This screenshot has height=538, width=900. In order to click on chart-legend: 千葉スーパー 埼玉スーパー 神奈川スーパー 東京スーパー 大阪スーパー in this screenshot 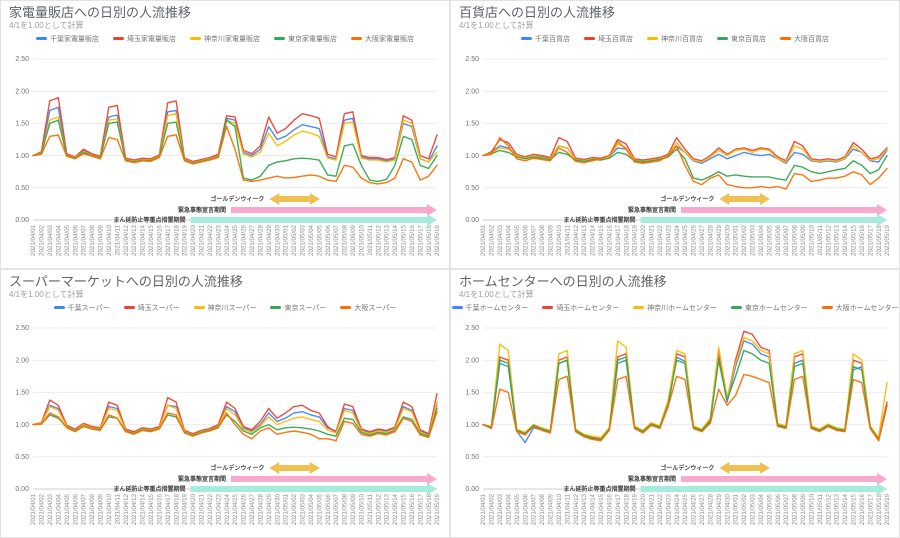, I will do `click(225, 308)`.